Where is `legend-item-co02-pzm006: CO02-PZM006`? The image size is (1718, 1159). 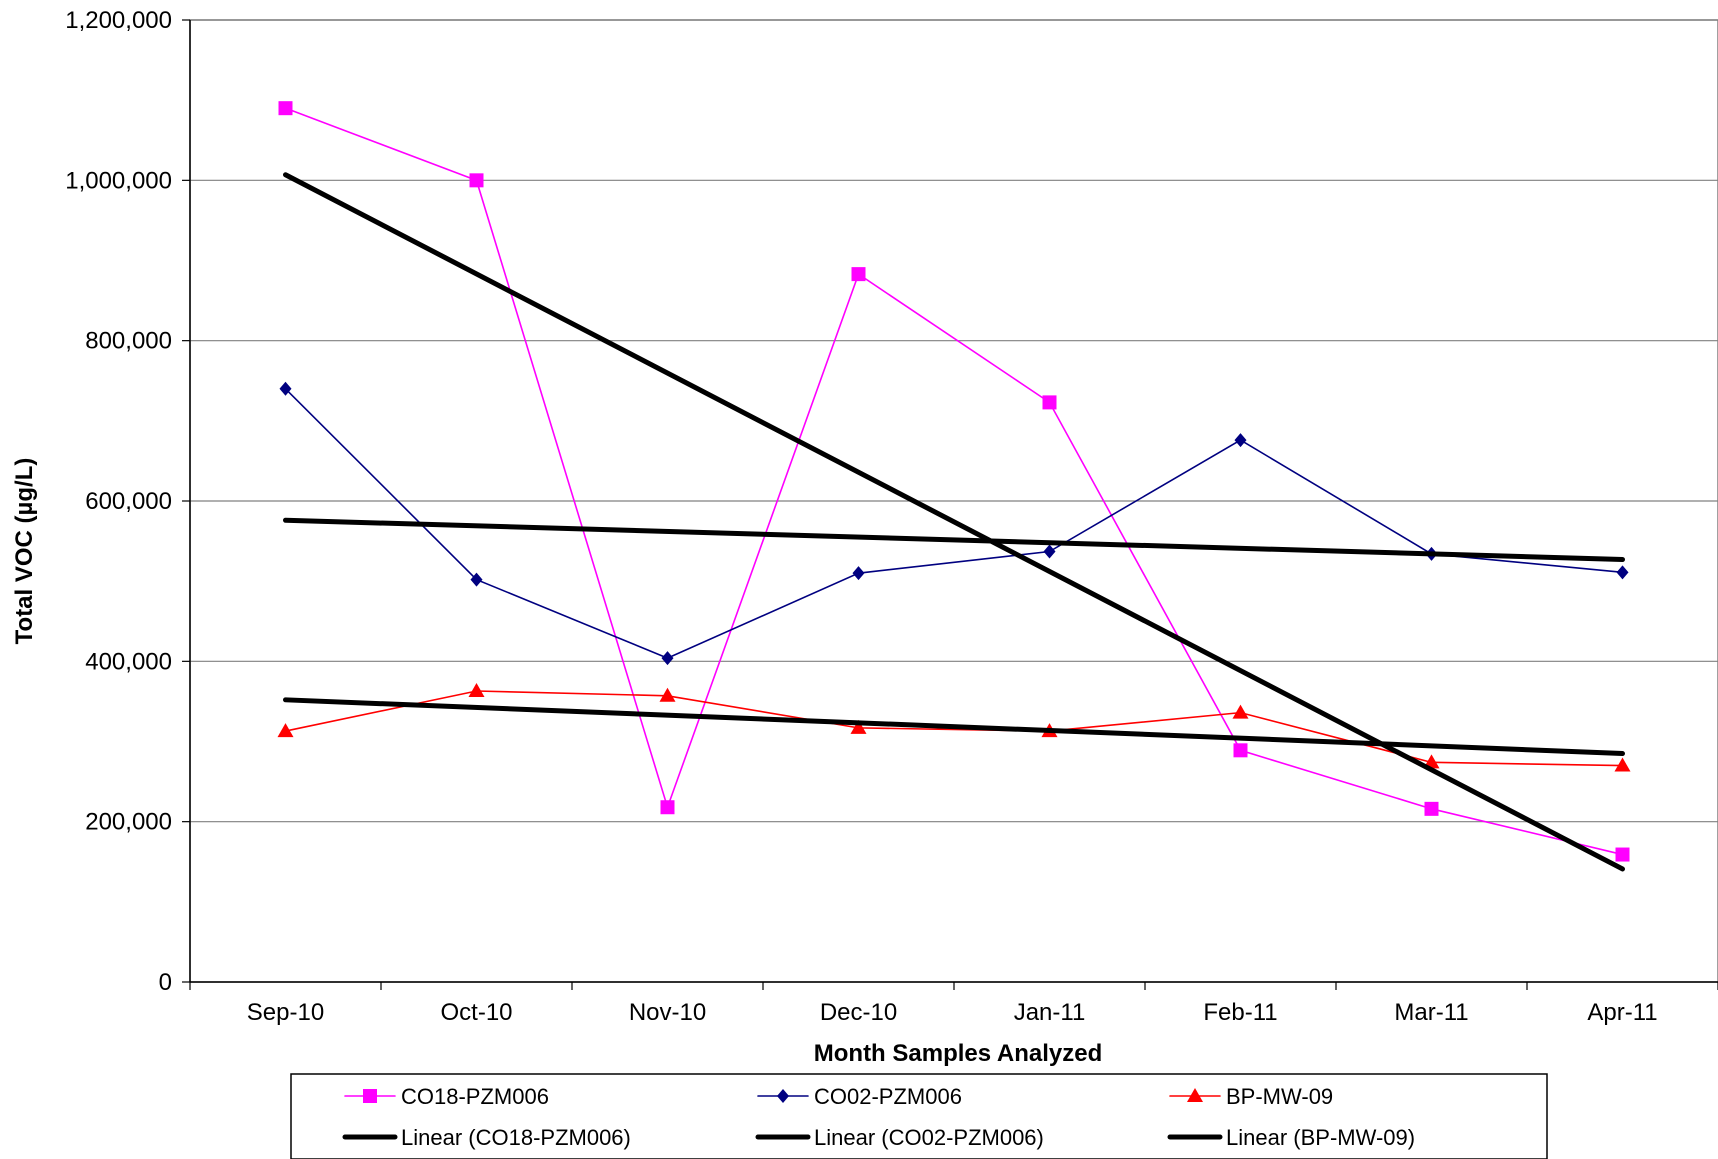
legend-item-co02-pzm006: CO02-PZM006 is located at coordinates (859, 1096).